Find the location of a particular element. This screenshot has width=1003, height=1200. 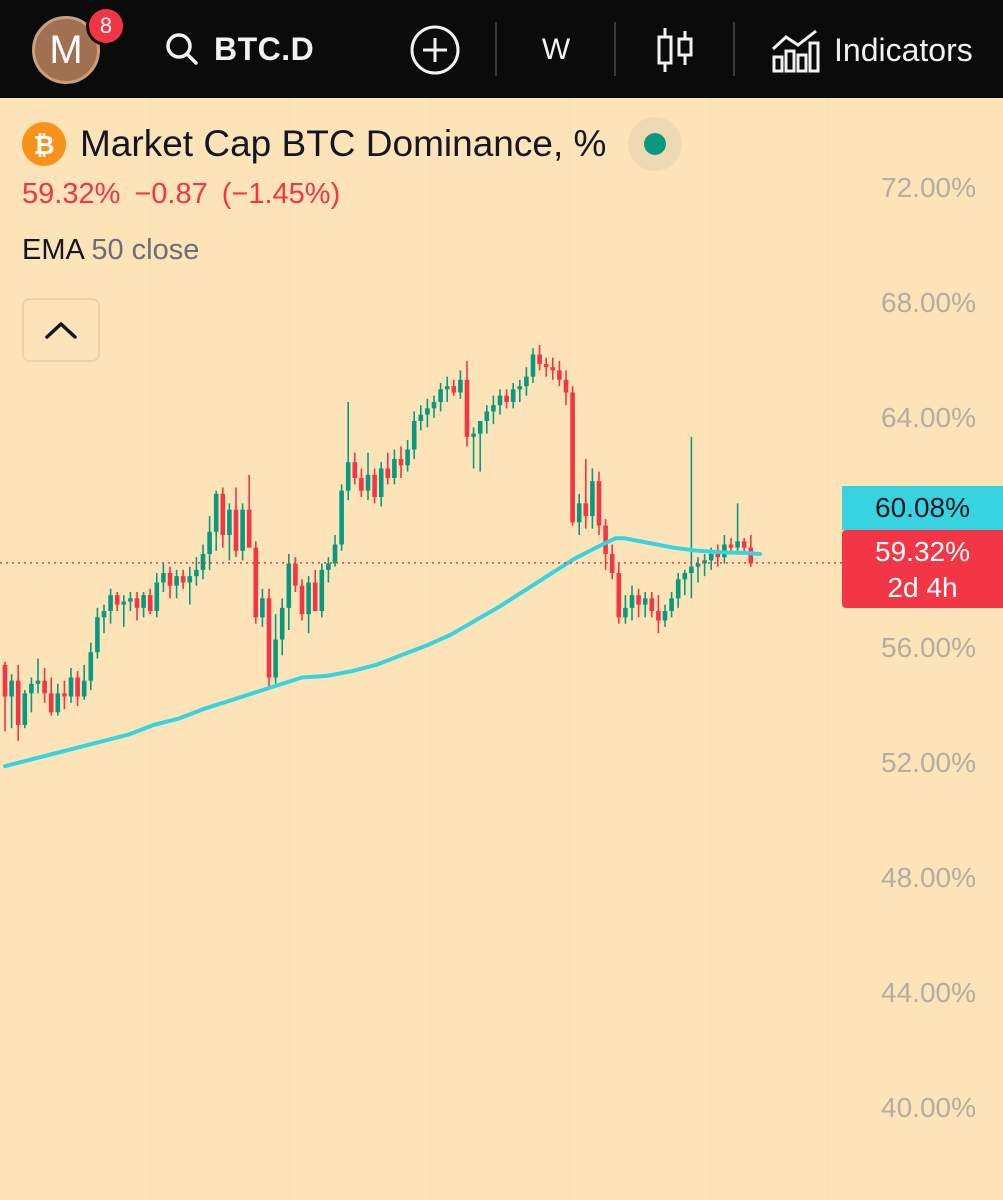

avatar-letter: M is located at coordinates (66, 49).